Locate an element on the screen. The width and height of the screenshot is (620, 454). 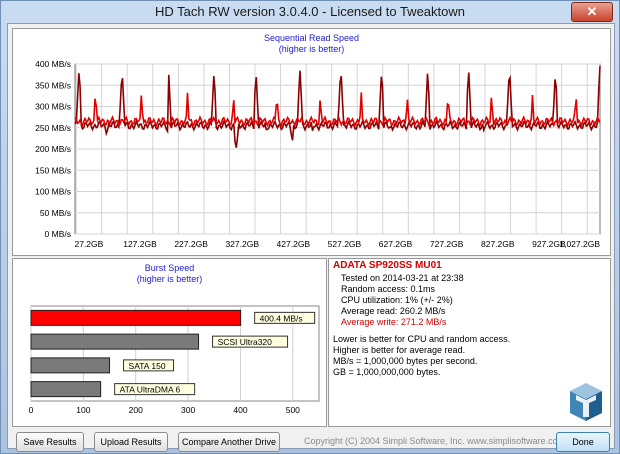
burst-bar-label: SCSI Ultra320 is located at coordinates (245, 342).